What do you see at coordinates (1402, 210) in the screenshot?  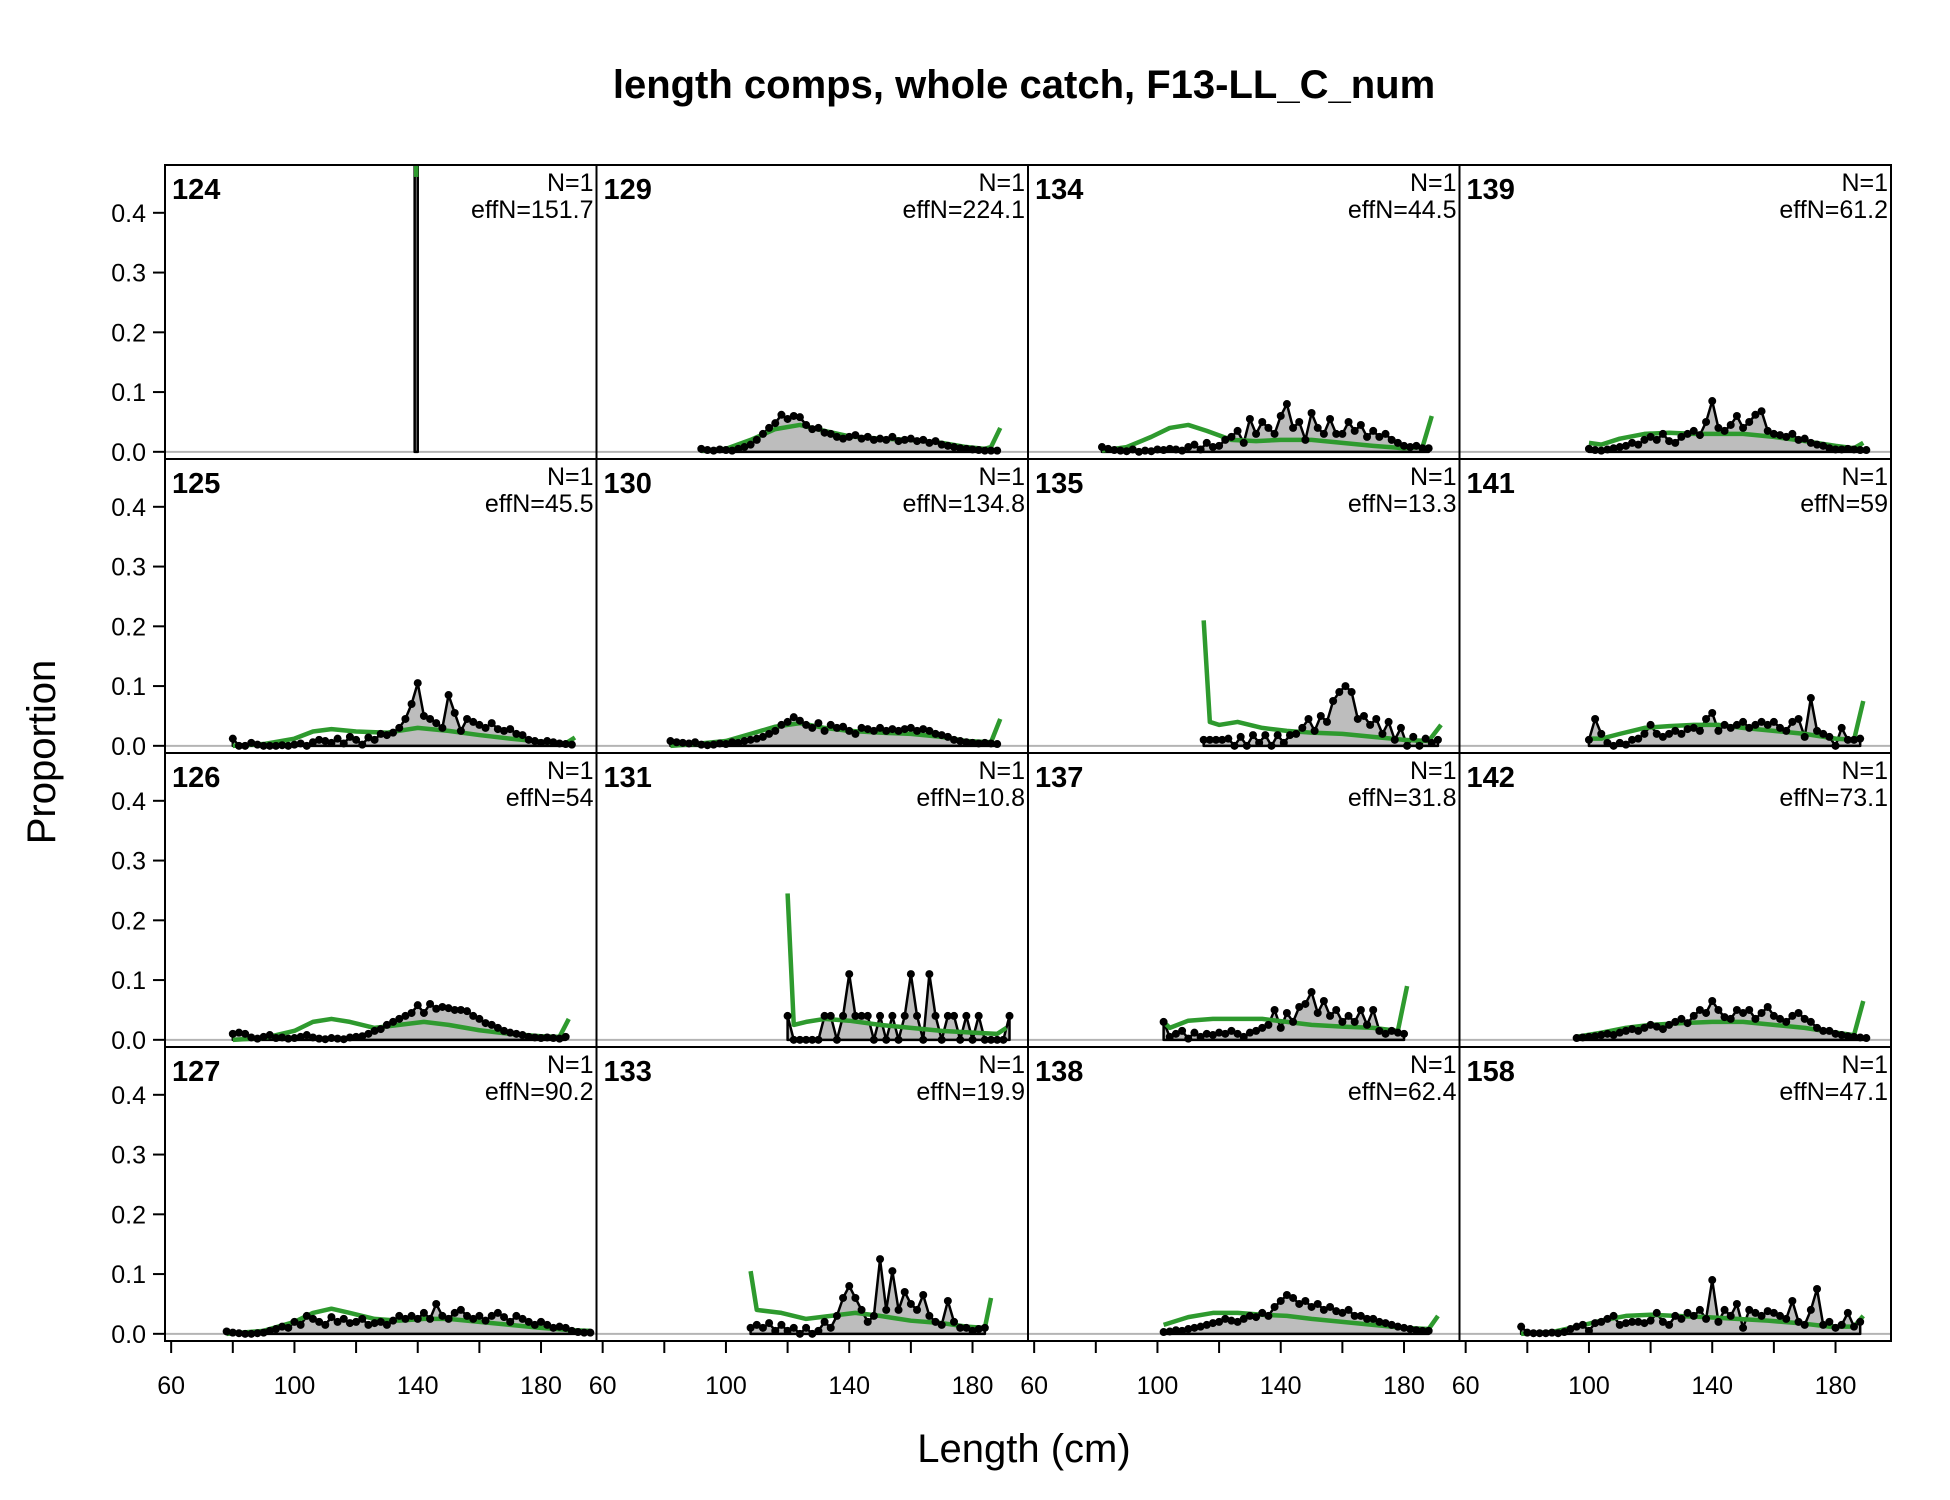 I see `panel-effn-label: effN=44.5` at bounding box center [1402, 210].